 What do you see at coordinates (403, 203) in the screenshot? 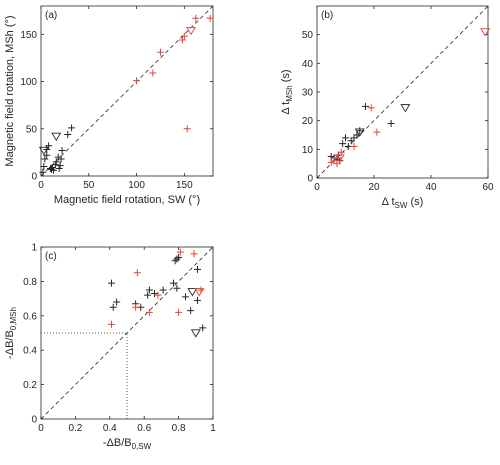
I see `x-axis-label: Δ tSW (s)` at bounding box center [403, 203].